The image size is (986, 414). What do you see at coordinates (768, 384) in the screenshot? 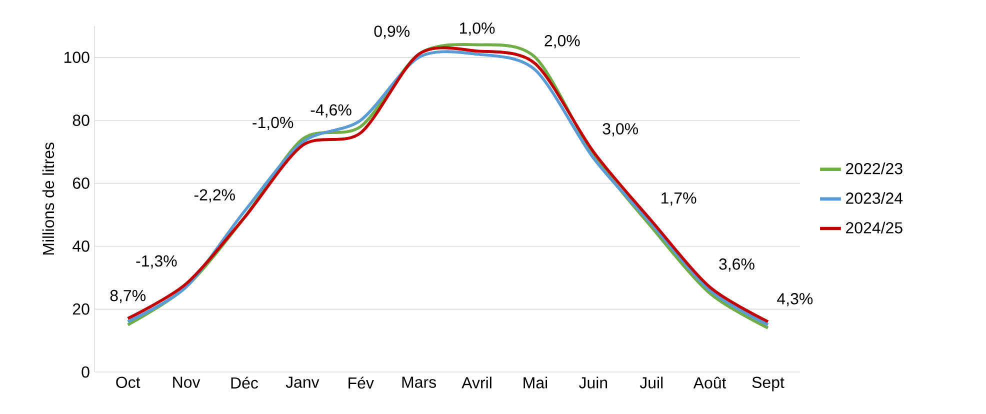
I see `x-tick-label: Sept` at bounding box center [768, 384].